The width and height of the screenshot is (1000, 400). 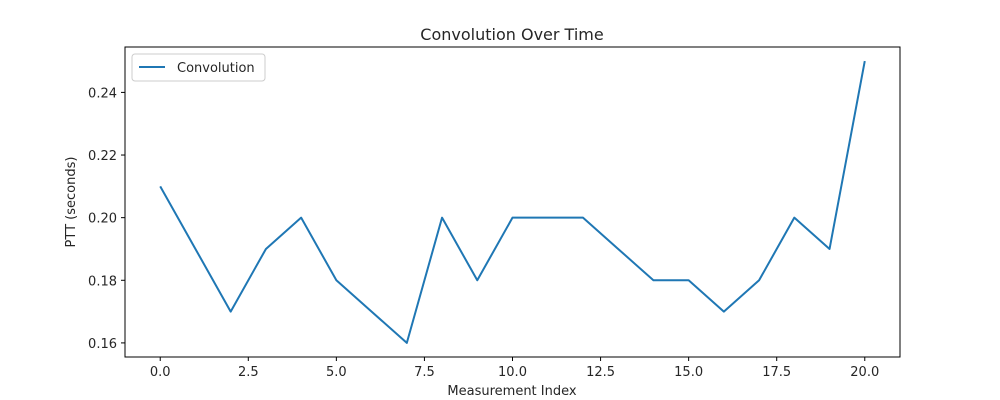 I want to click on y-tick-label: 0.16, so click(x=102, y=344).